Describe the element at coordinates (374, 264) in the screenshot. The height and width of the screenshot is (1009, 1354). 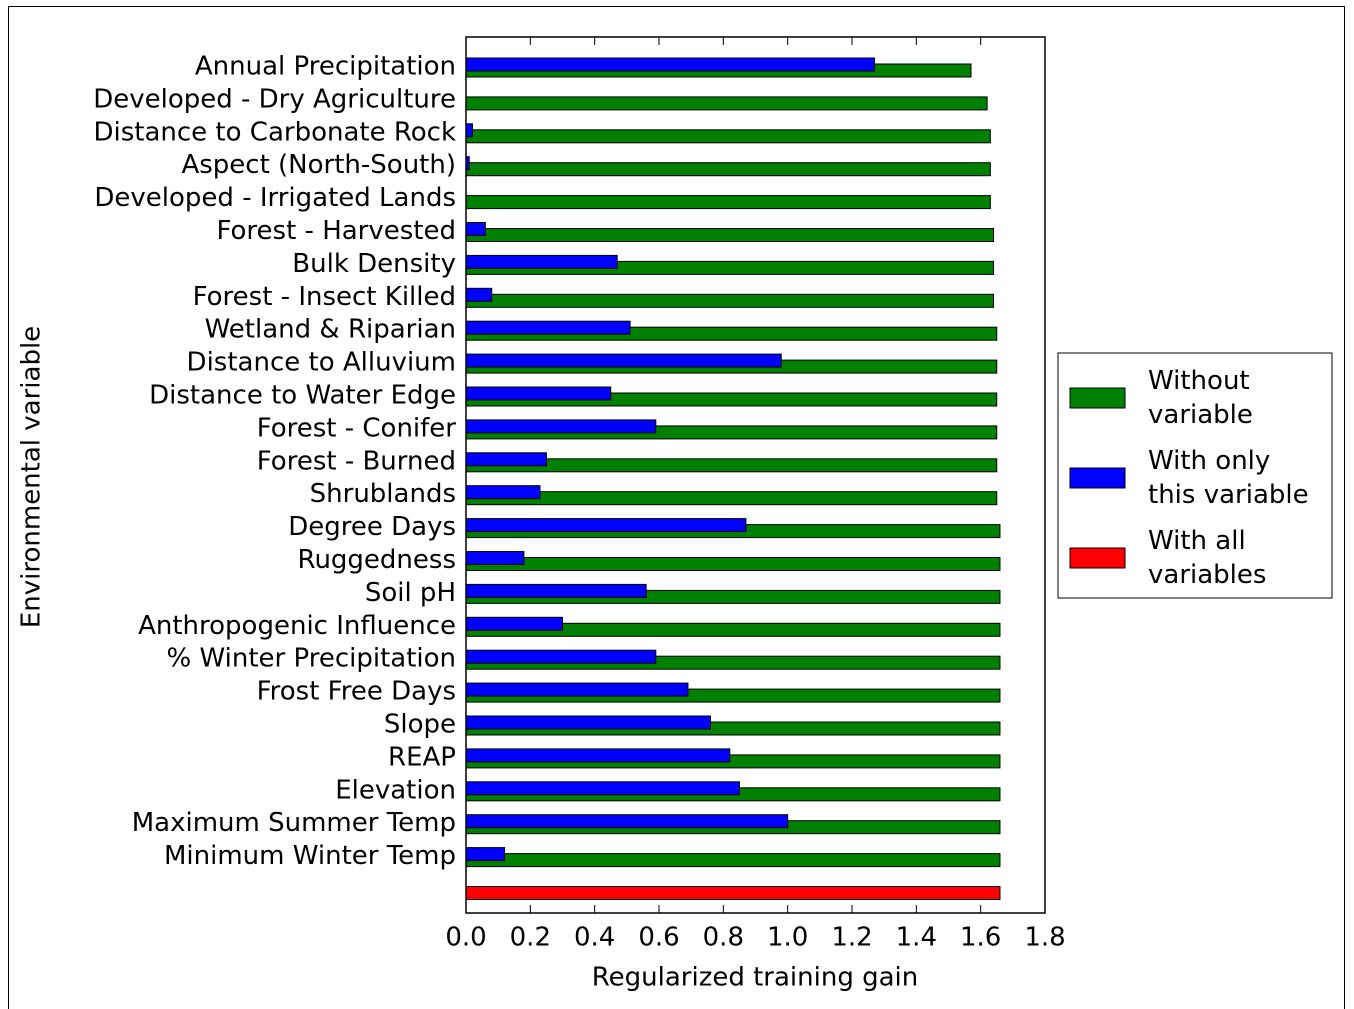
I see `y-tick-label: Bulk Density` at that location.